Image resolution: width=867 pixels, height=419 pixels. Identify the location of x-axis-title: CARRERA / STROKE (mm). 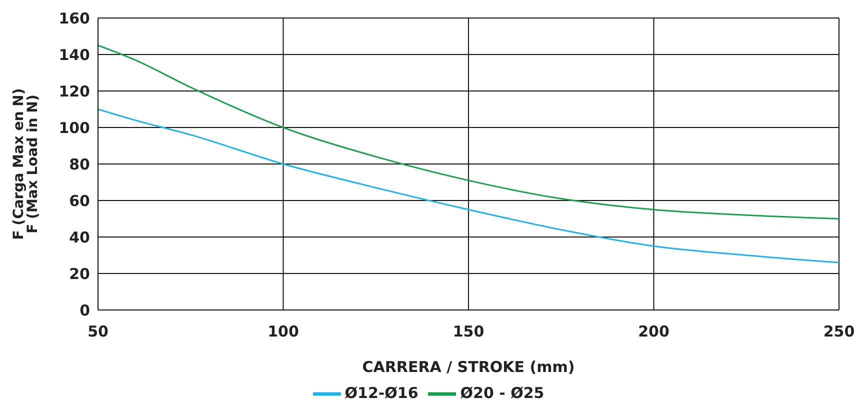
(468, 367).